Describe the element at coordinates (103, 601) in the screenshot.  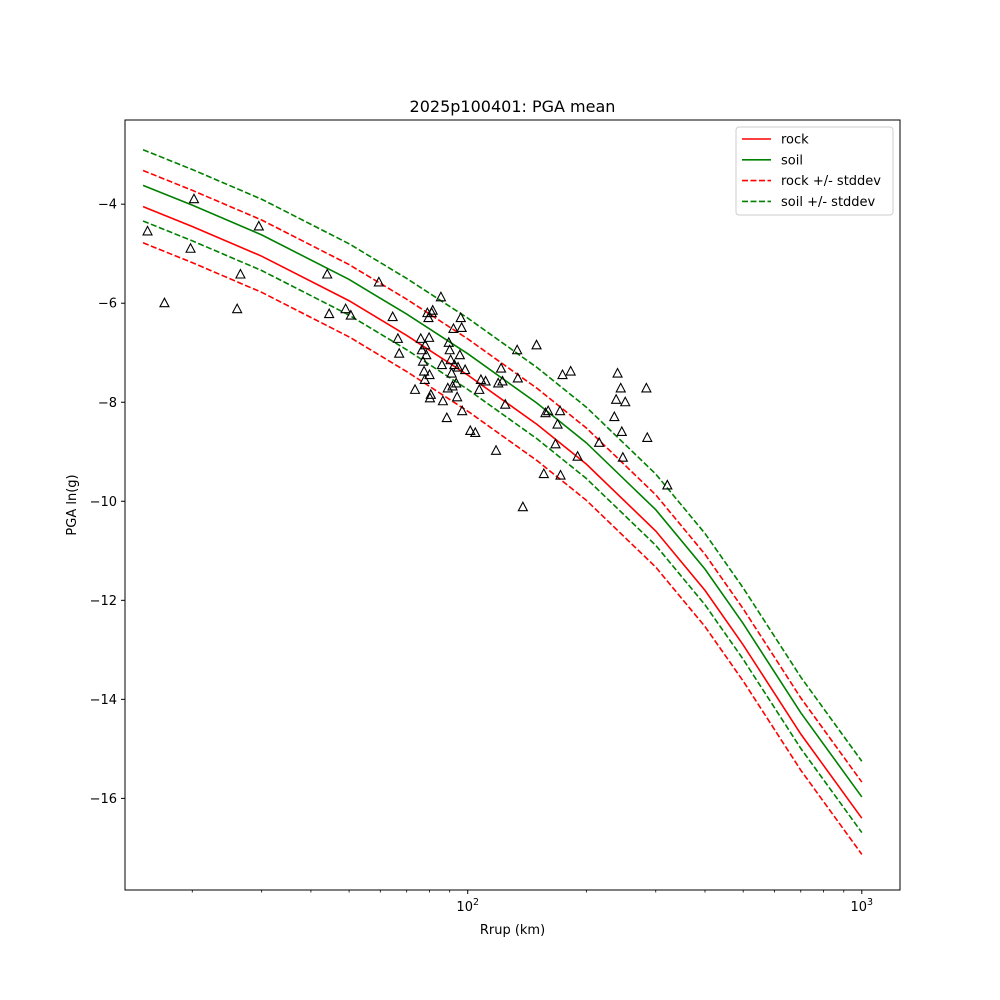
I see `y-tick-label: −12` at that location.